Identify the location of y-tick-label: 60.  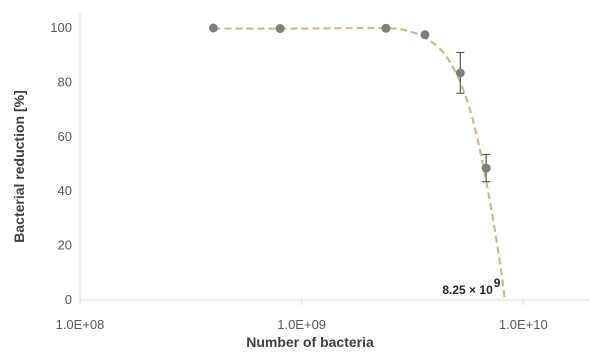
(65, 136).